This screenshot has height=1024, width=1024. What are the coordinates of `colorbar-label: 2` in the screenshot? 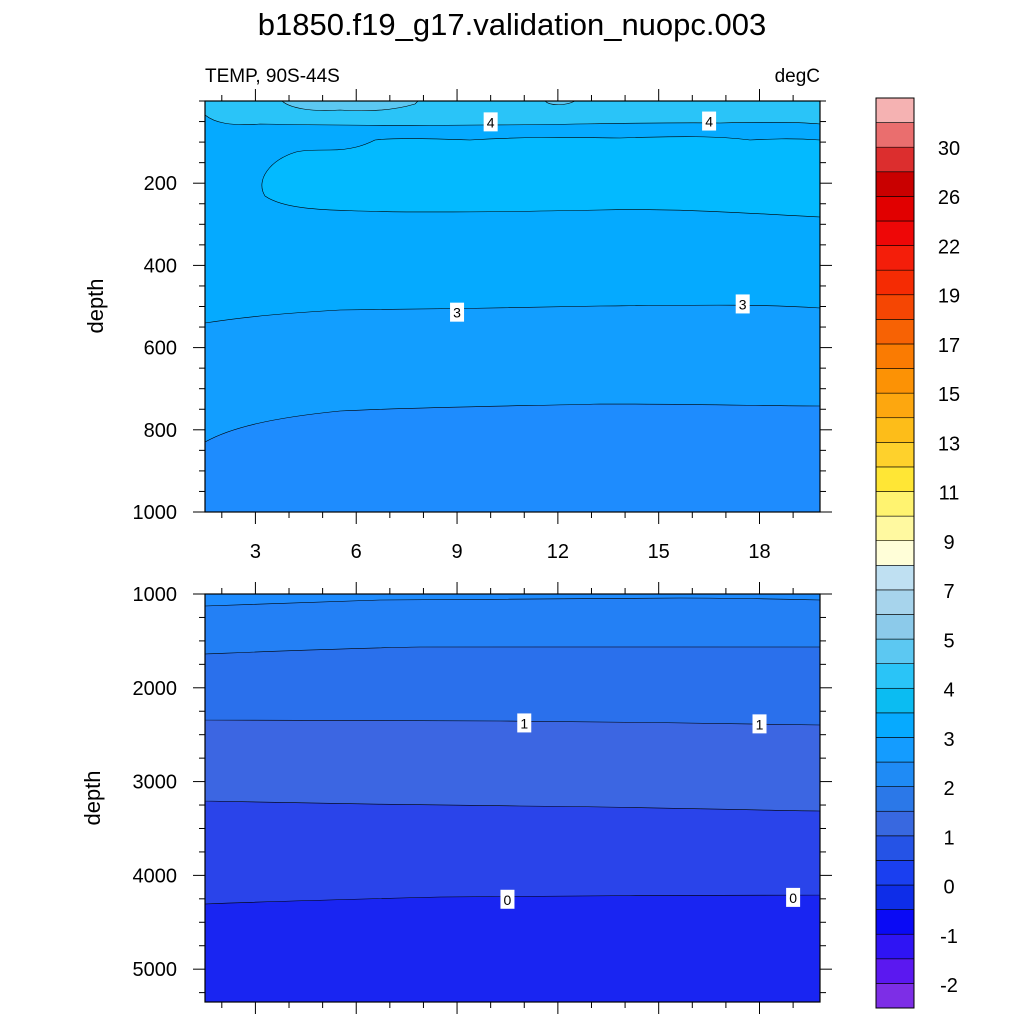 It's located at (948, 789).